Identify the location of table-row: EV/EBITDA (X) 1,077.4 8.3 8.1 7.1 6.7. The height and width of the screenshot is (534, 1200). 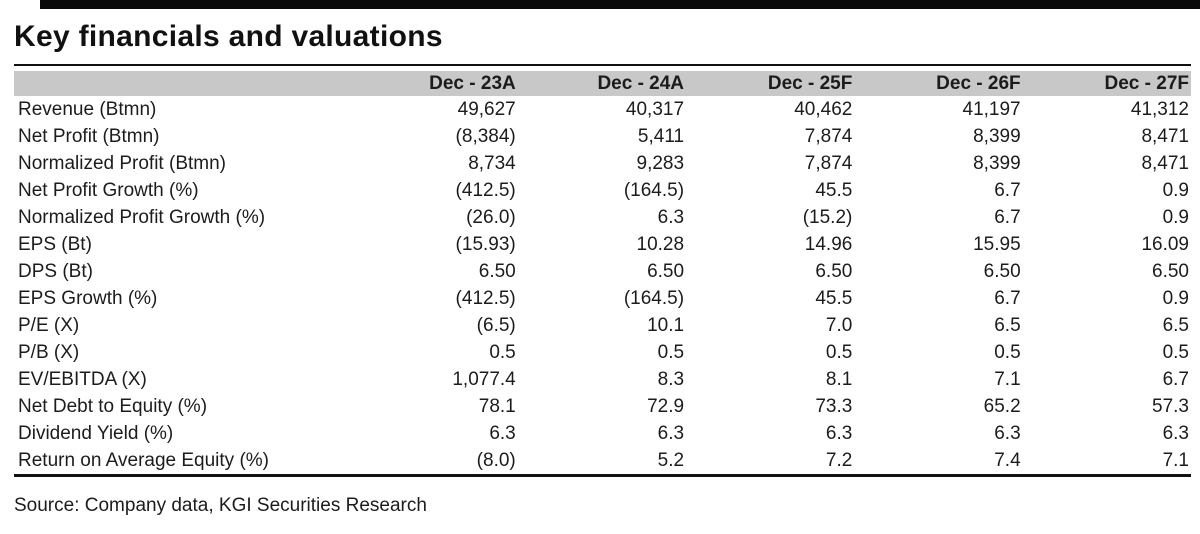
(602, 379).